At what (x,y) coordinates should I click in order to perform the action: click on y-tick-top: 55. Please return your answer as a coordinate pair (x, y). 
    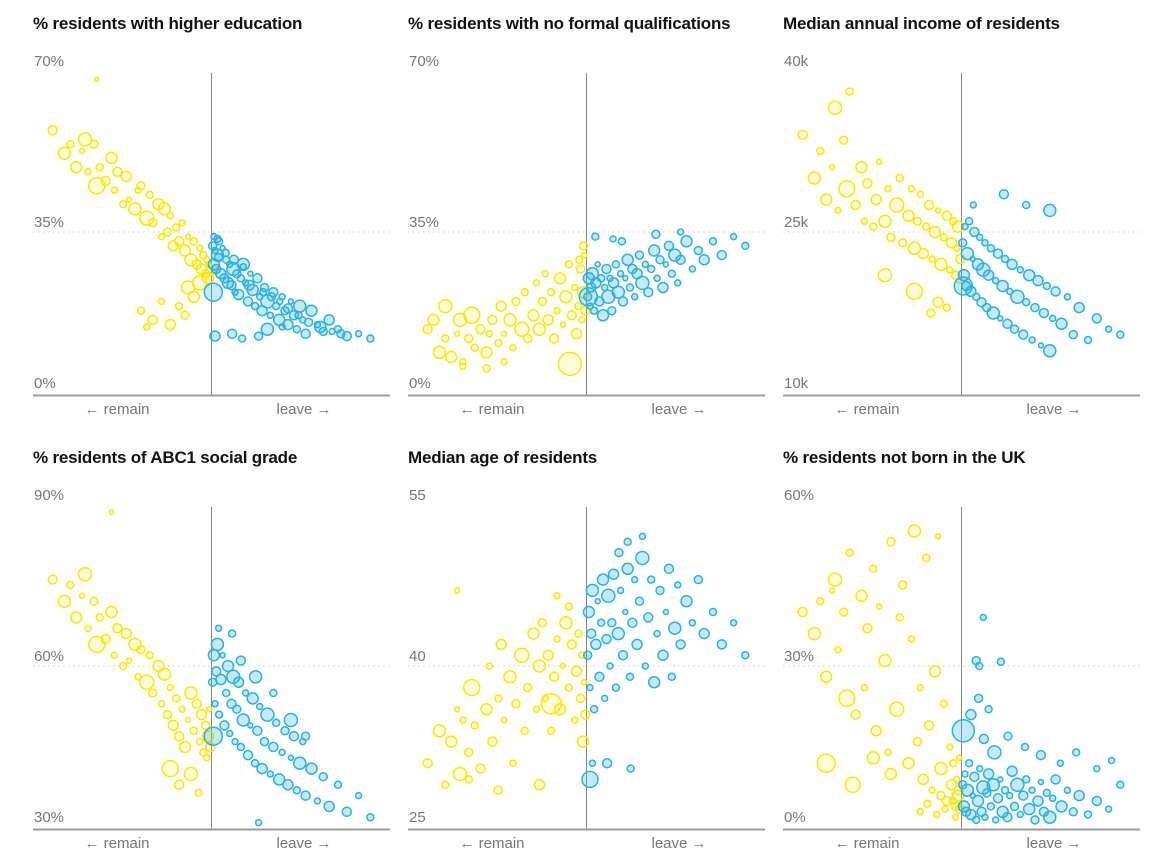
    Looking at the image, I should click on (417, 495).